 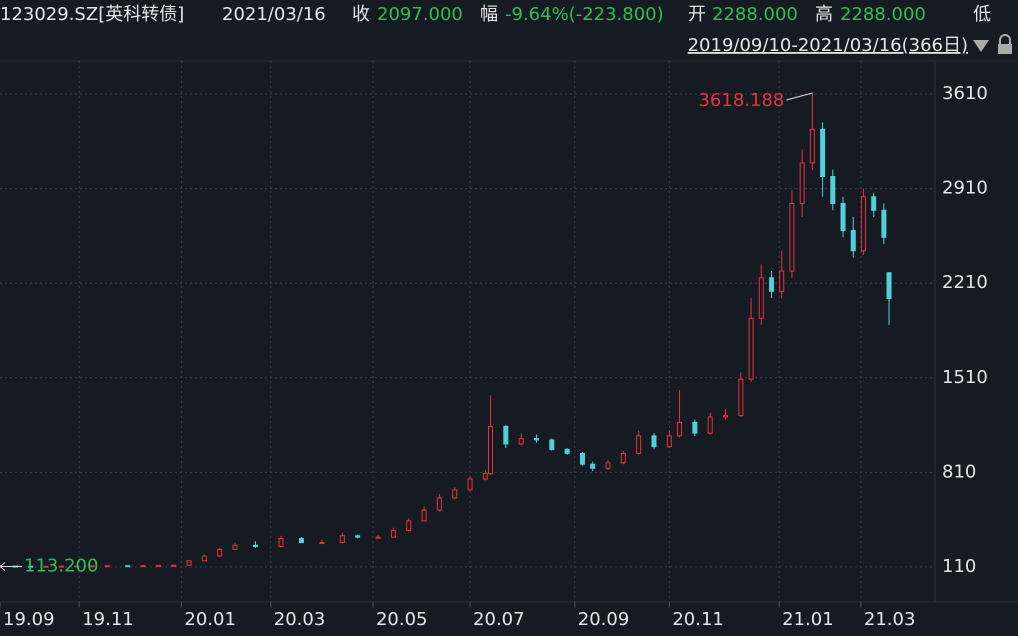 I want to click on open-label: 开, so click(x=697, y=14).